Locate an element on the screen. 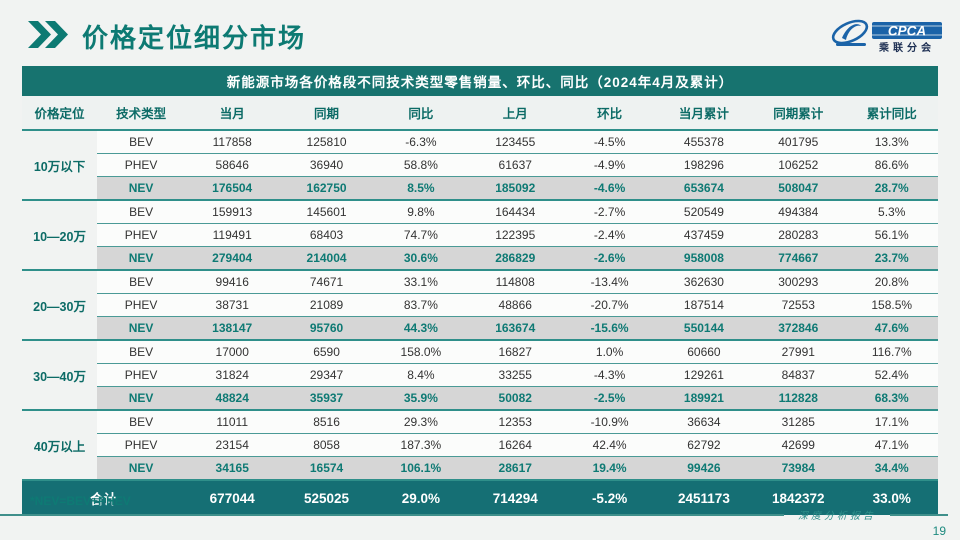 The height and width of the screenshot is (540, 960). footnote: *NEV=BEV+PHEV is located at coordinates (80, 501).